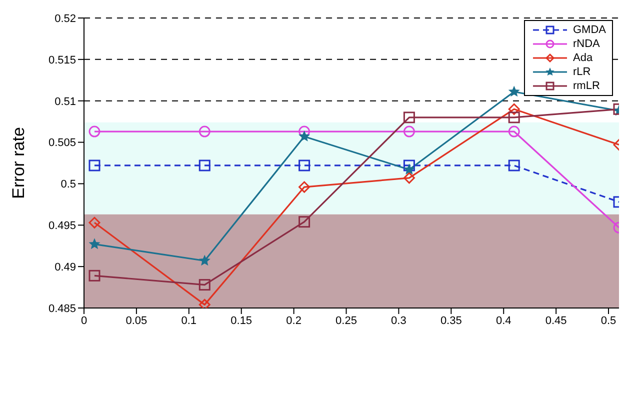 The height and width of the screenshot is (419, 627). Describe the element at coordinates (398, 320) in the screenshot. I see `x-tick-label: 0.3` at that location.